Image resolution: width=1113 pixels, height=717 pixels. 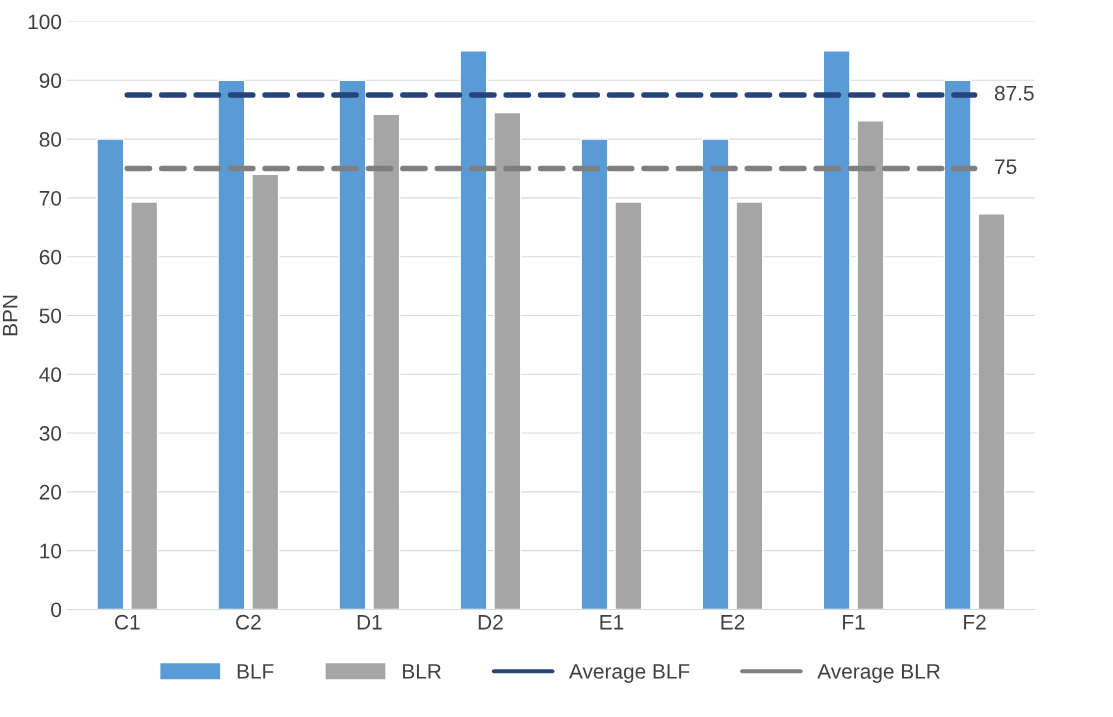 I want to click on x-tick-label: F2, so click(x=975, y=622).